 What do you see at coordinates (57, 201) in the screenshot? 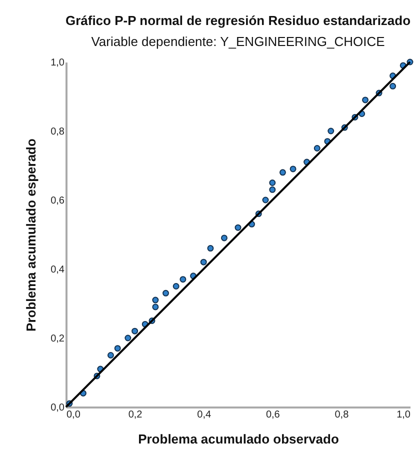
I see `y-tick-label: 0,6` at bounding box center [57, 201].